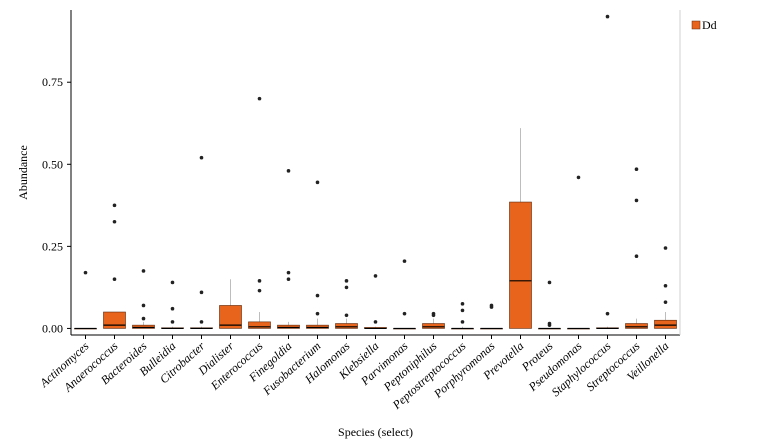  I want to click on box-veillonella, so click(665, 287).